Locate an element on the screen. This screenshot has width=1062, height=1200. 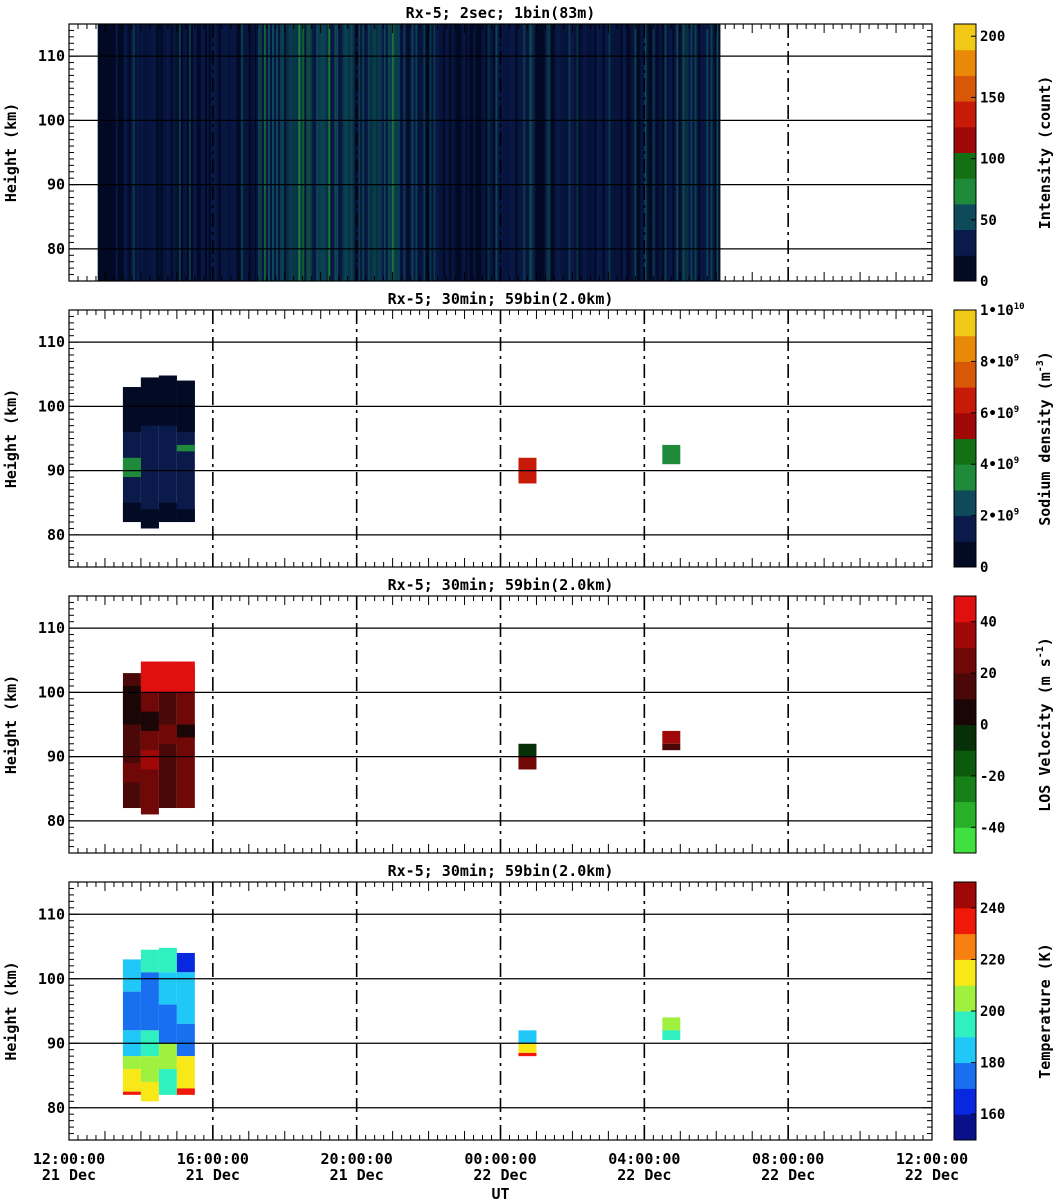
y-tick-label: 90 is located at coordinates (56, 1043).